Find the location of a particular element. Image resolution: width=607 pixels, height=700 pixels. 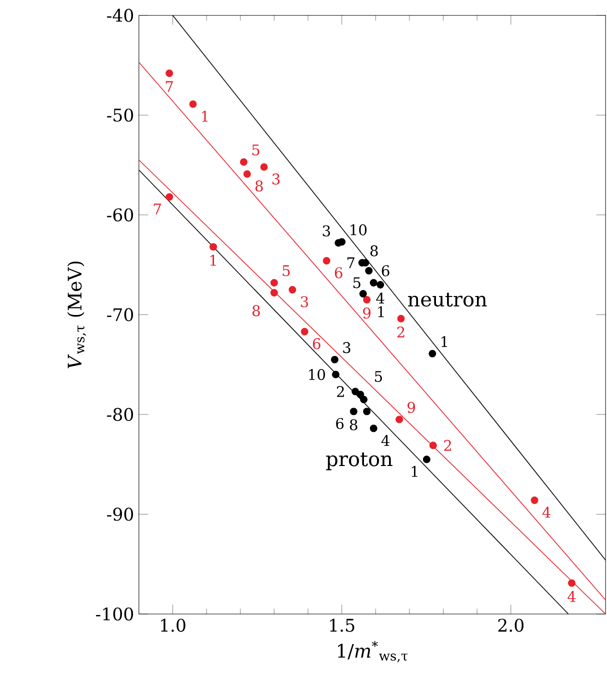

annotation: neutron is located at coordinates (447, 299).